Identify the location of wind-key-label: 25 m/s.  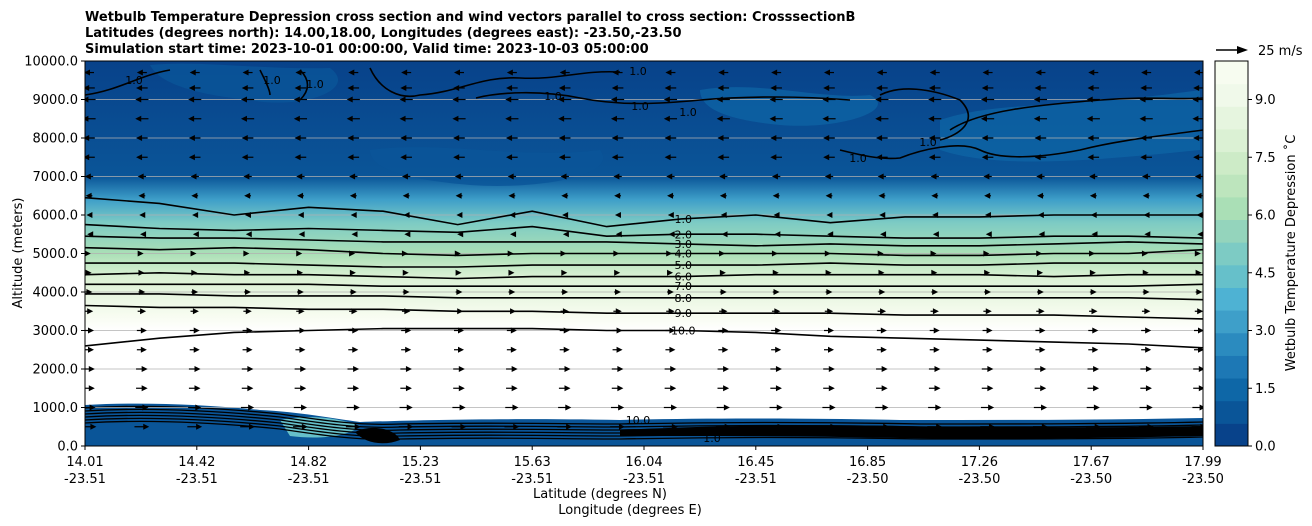
(1280, 51).